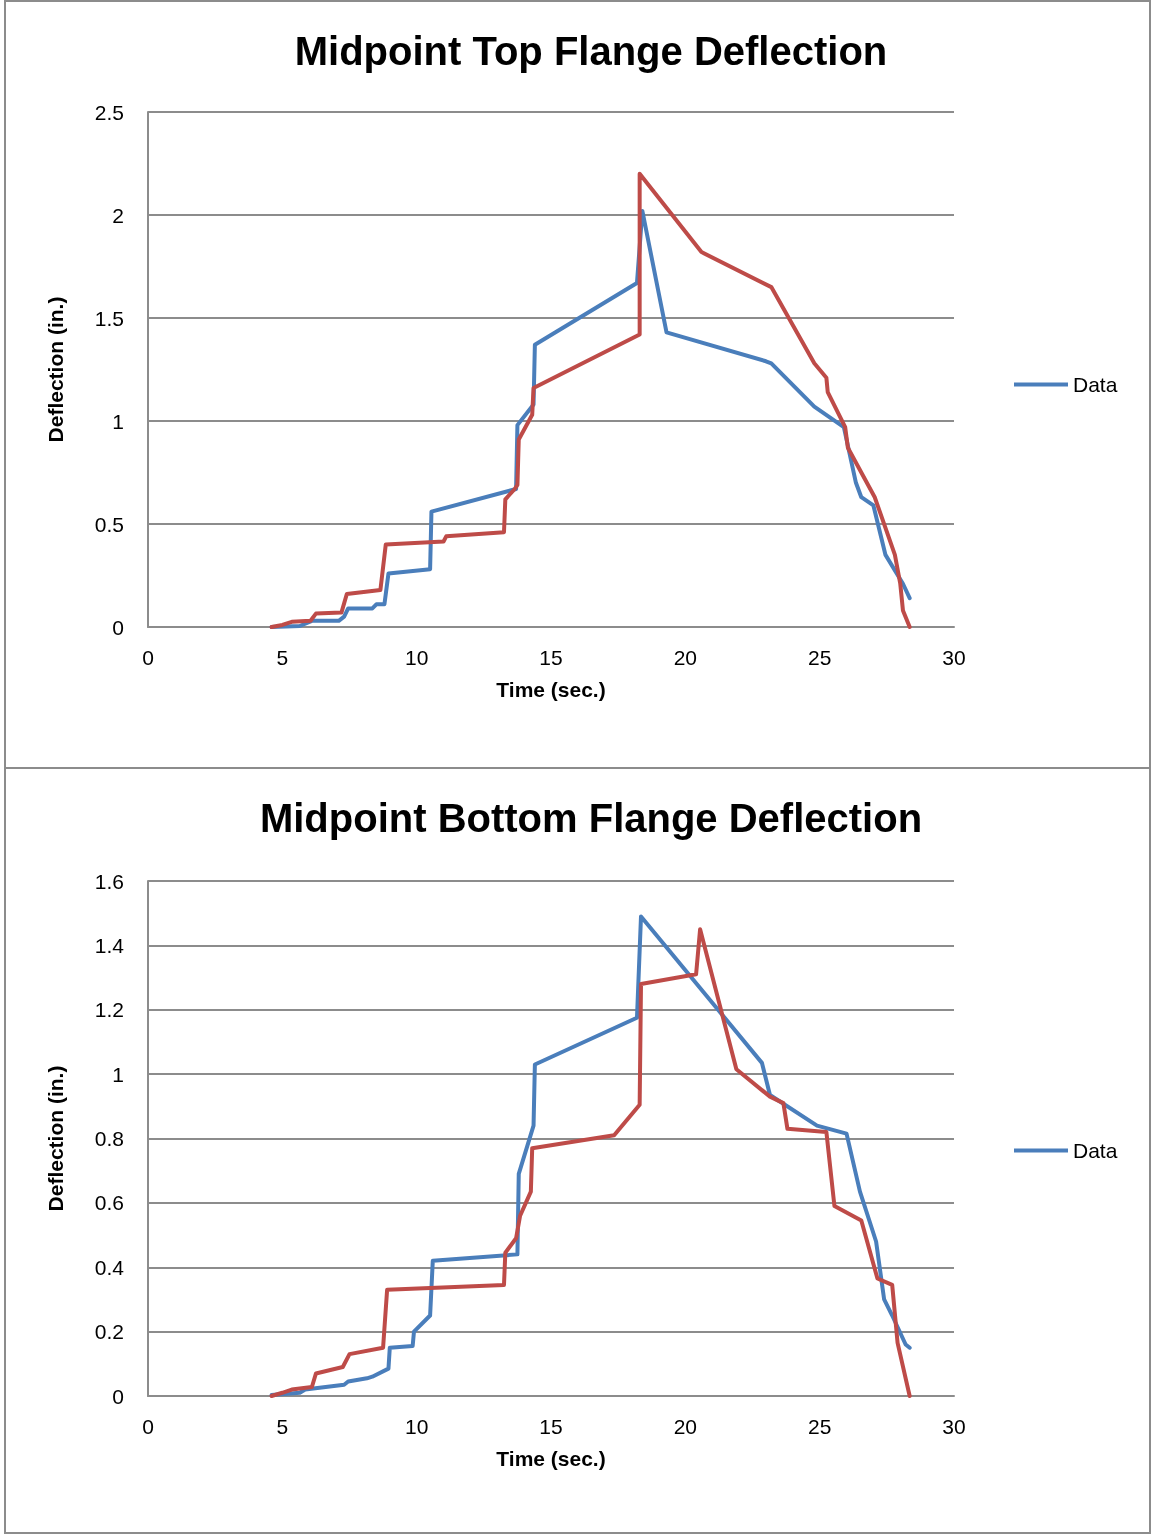  Describe the element at coordinates (109, 1203) in the screenshot. I see `y-tick-label: 0.6` at that location.